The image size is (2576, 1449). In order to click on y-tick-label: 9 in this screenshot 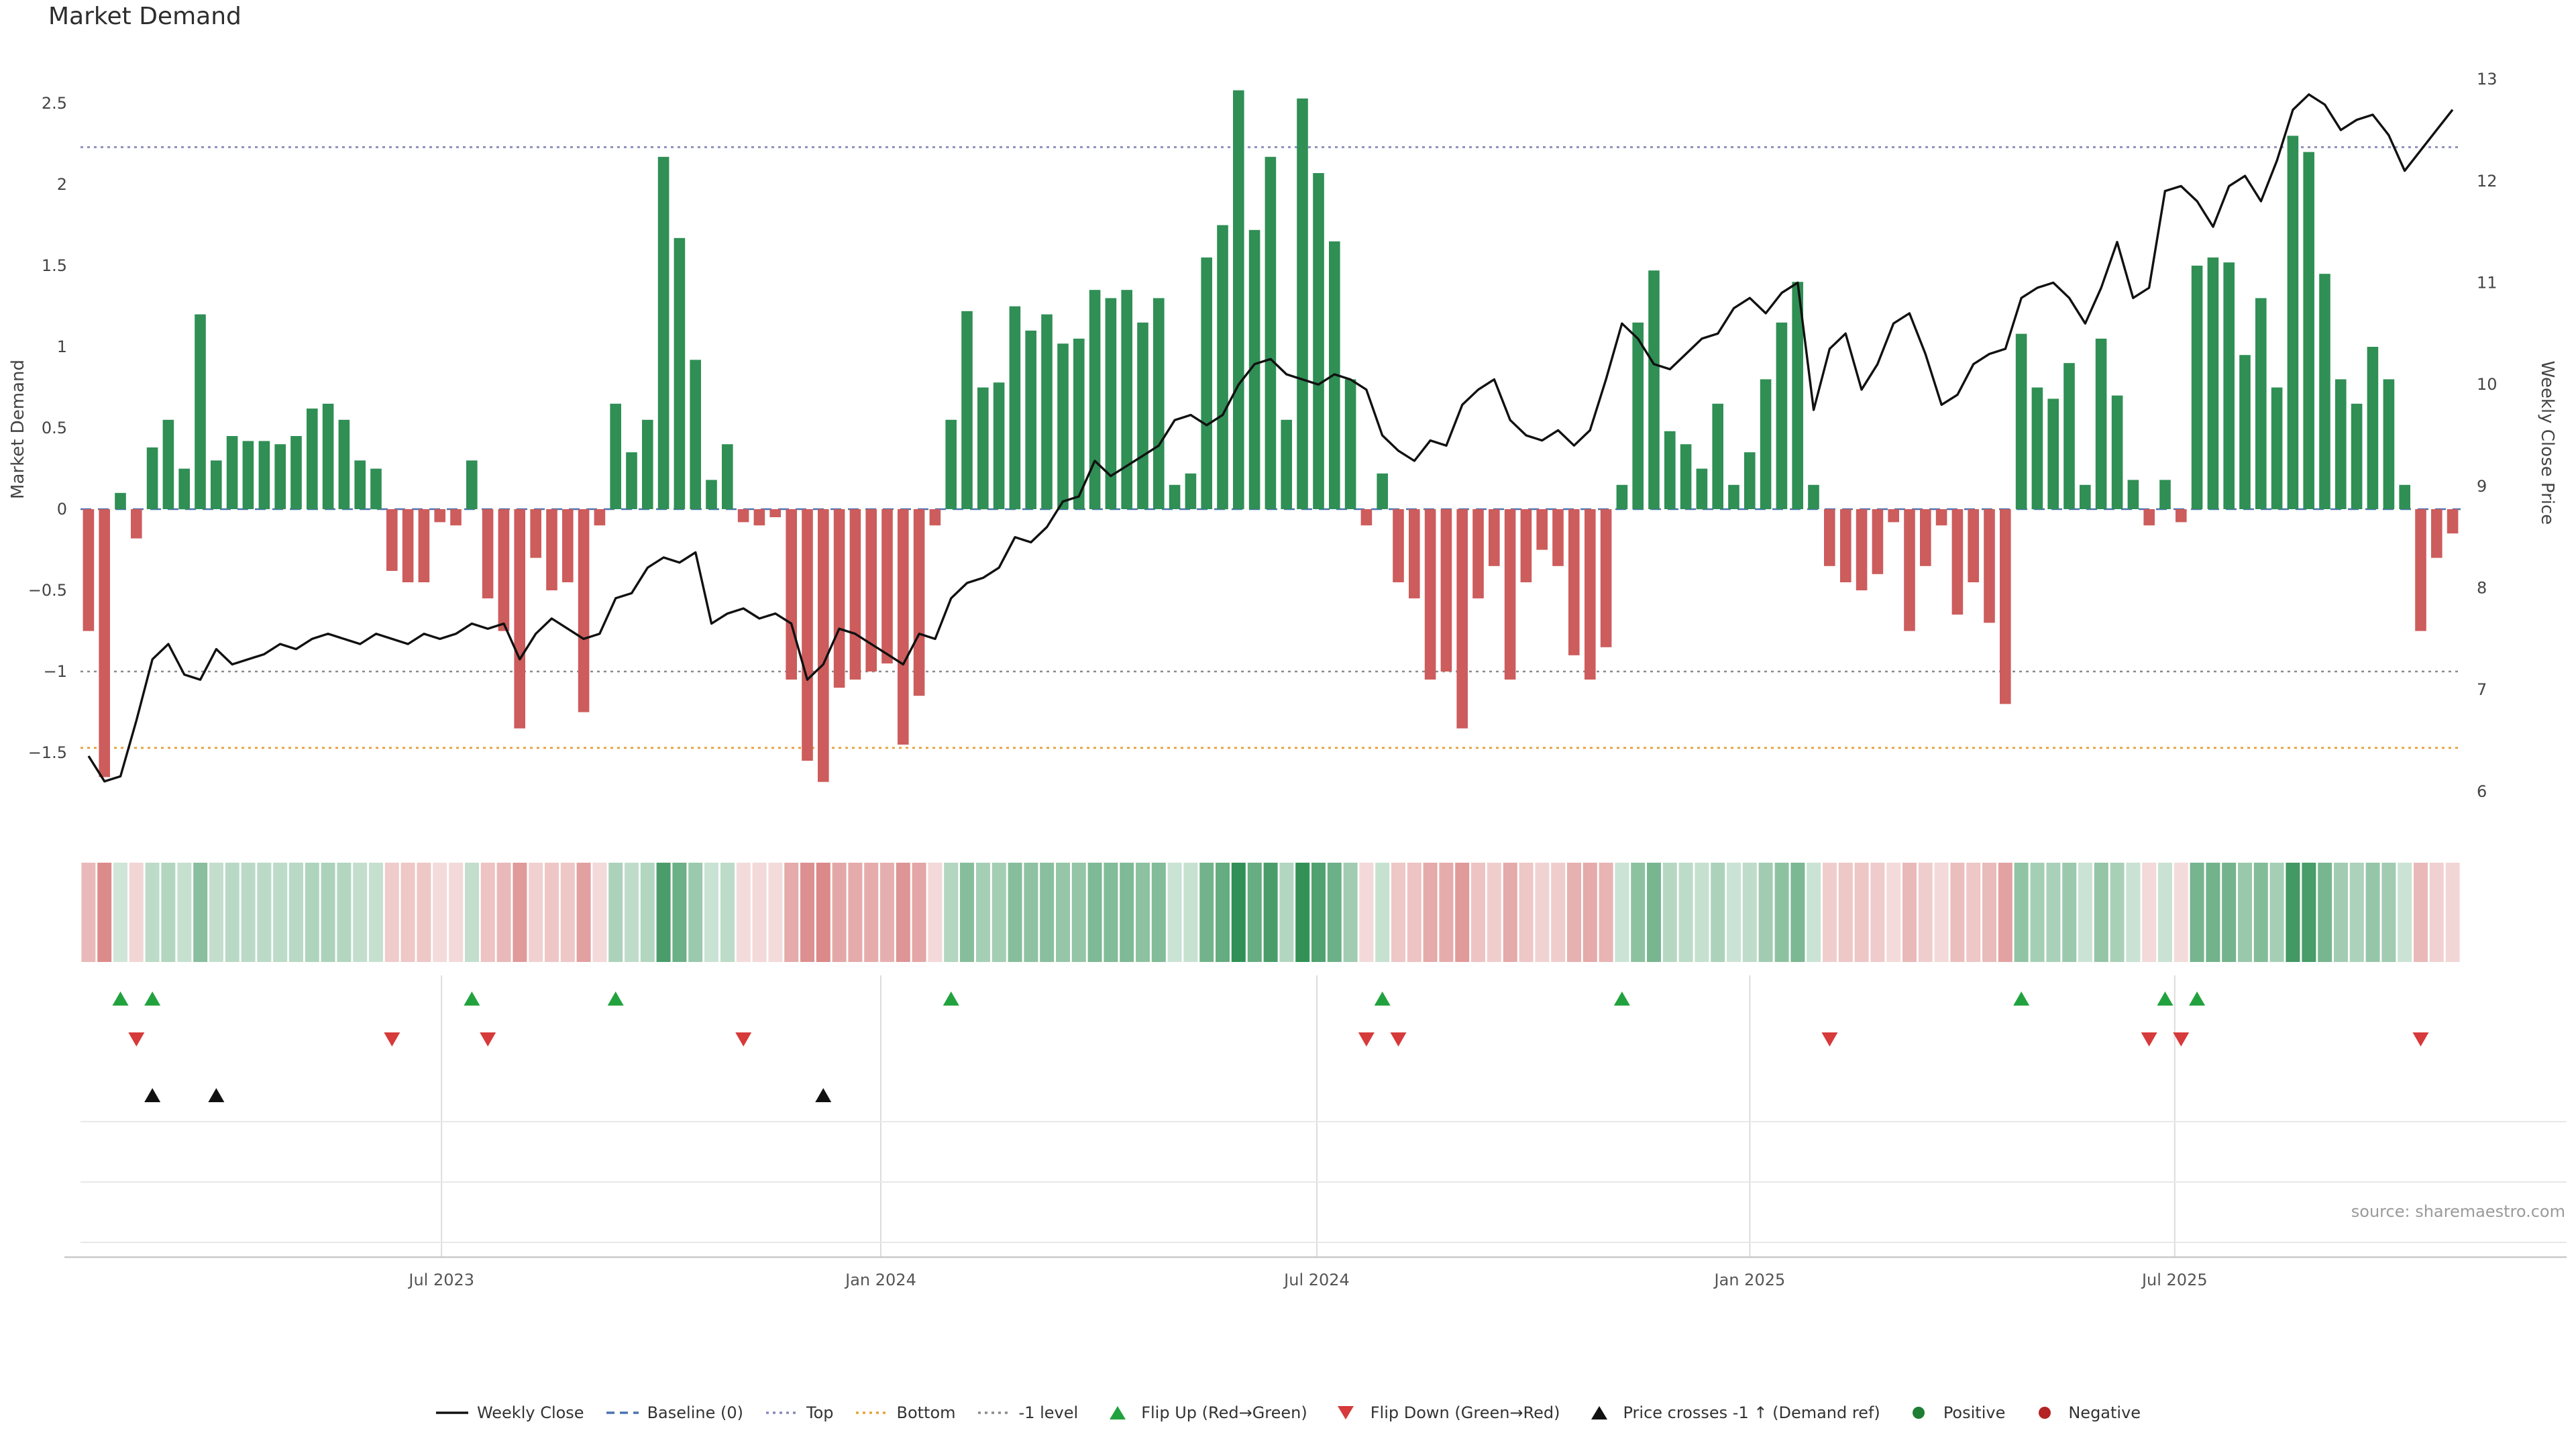, I will do `click(2482, 486)`.